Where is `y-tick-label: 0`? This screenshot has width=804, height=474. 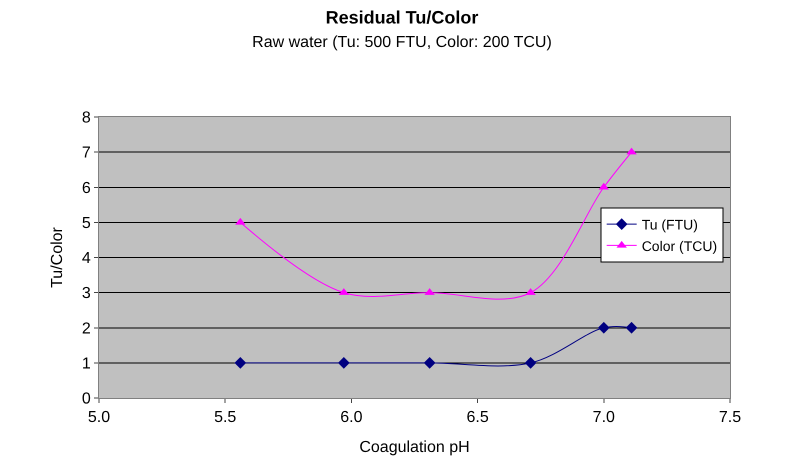
y-tick-label: 0 is located at coordinates (86, 399).